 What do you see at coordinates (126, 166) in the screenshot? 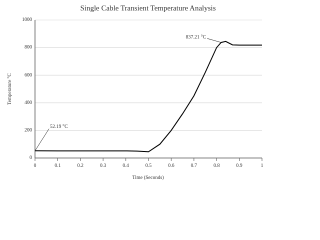
I see `x-tick-label: 0.4` at bounding box center [126, 166].